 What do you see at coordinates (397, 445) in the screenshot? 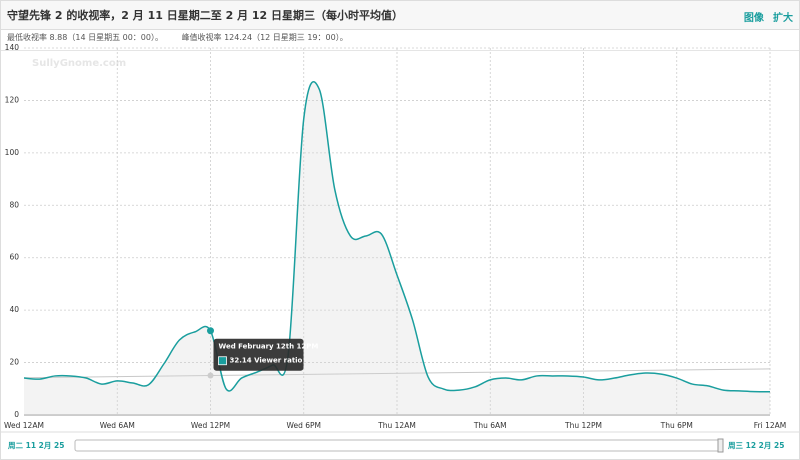
I see `navigator-track` at bounding box center [397, 445].